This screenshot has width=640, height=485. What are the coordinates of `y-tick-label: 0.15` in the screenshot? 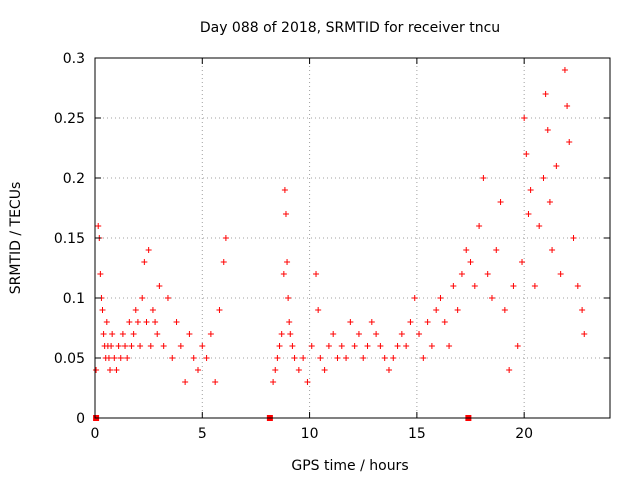 It's located at (69, 239).